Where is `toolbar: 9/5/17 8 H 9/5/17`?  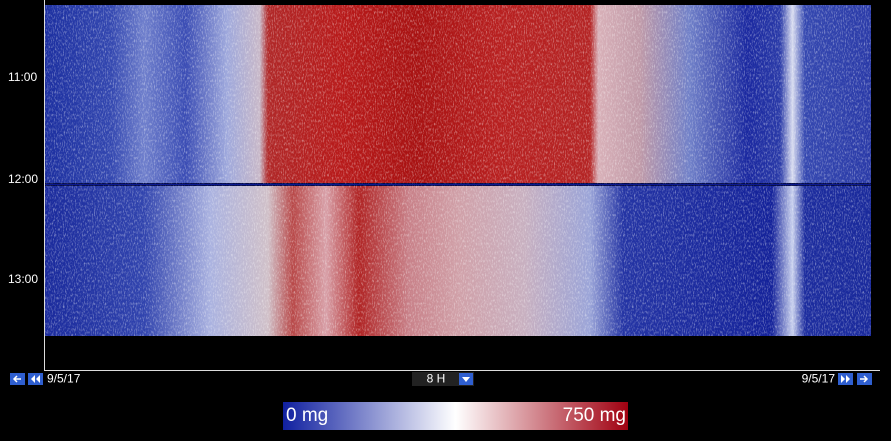
toolbar: 9/5/17 8 H 9/5/17 is located at coordinates (441, 379).